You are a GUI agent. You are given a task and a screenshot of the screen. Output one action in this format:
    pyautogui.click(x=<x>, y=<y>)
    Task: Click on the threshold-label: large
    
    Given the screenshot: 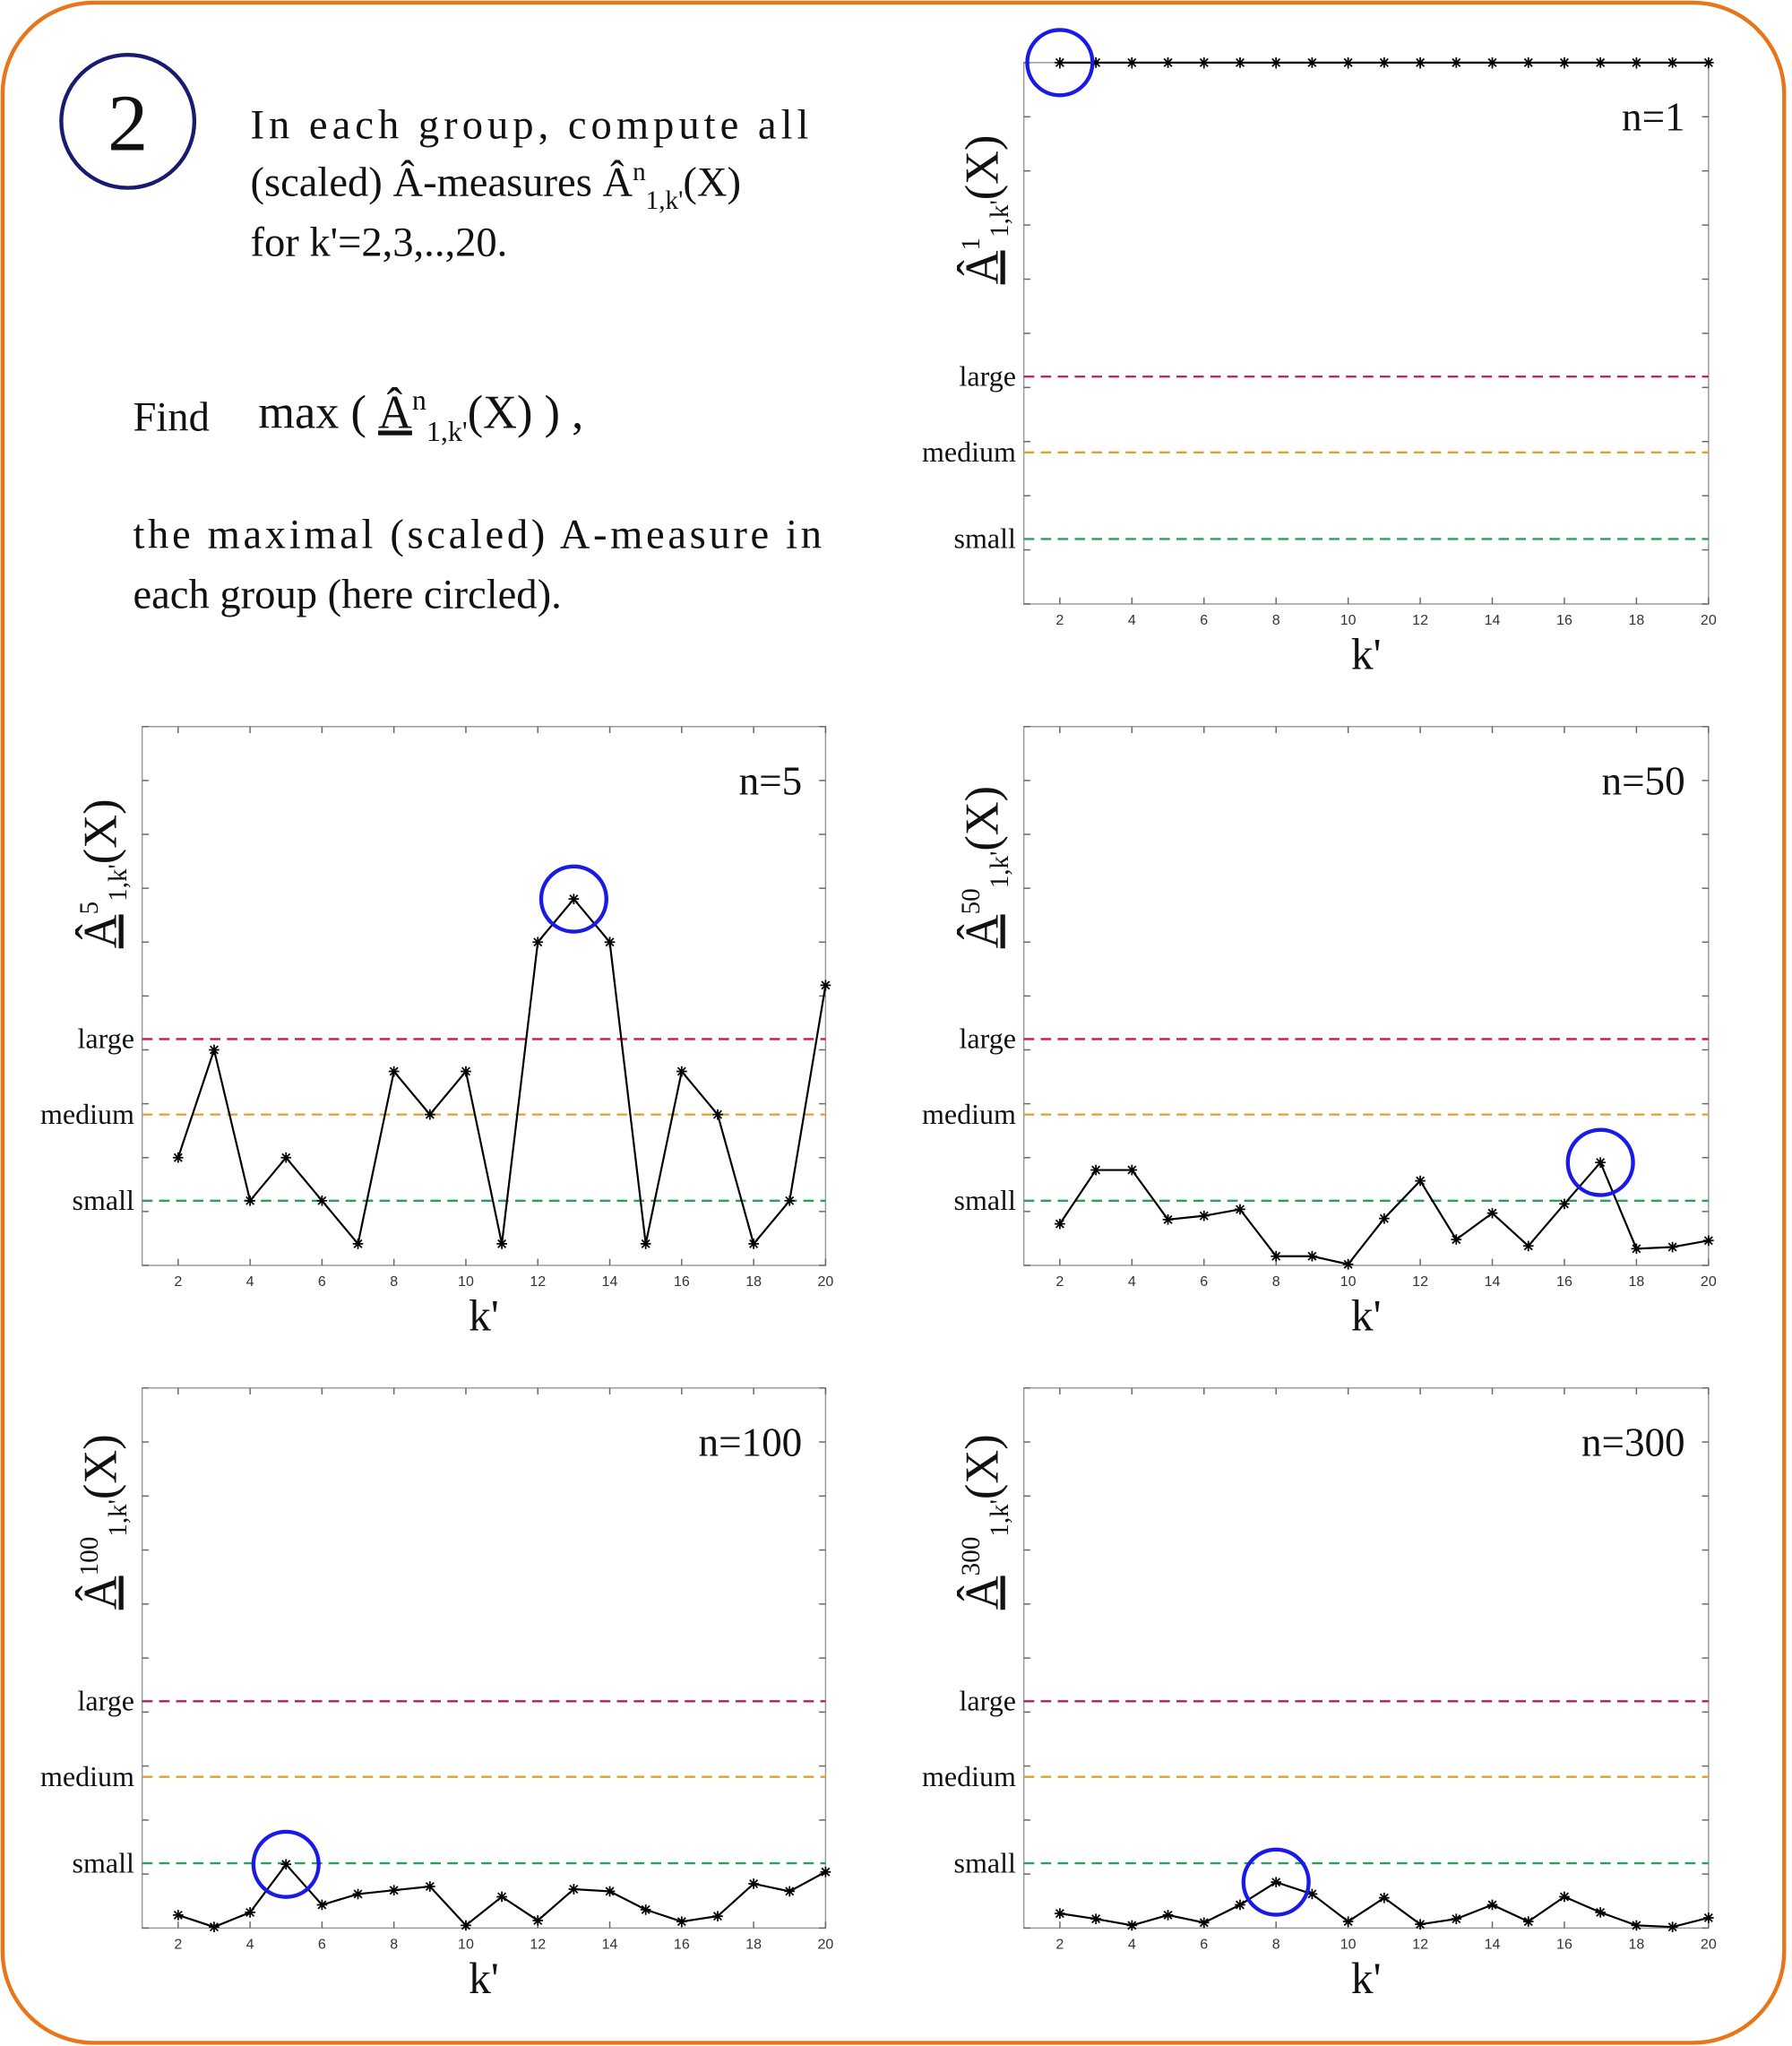 What is the action you would take?
    pyautogui.click(x=988, y=1039)
    